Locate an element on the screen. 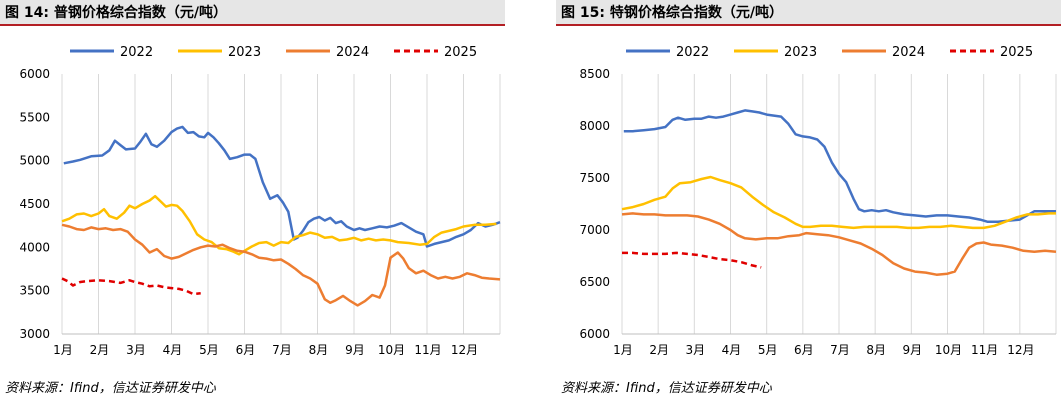  y-tick-label: 8500 is located at coordinates (594, 74).